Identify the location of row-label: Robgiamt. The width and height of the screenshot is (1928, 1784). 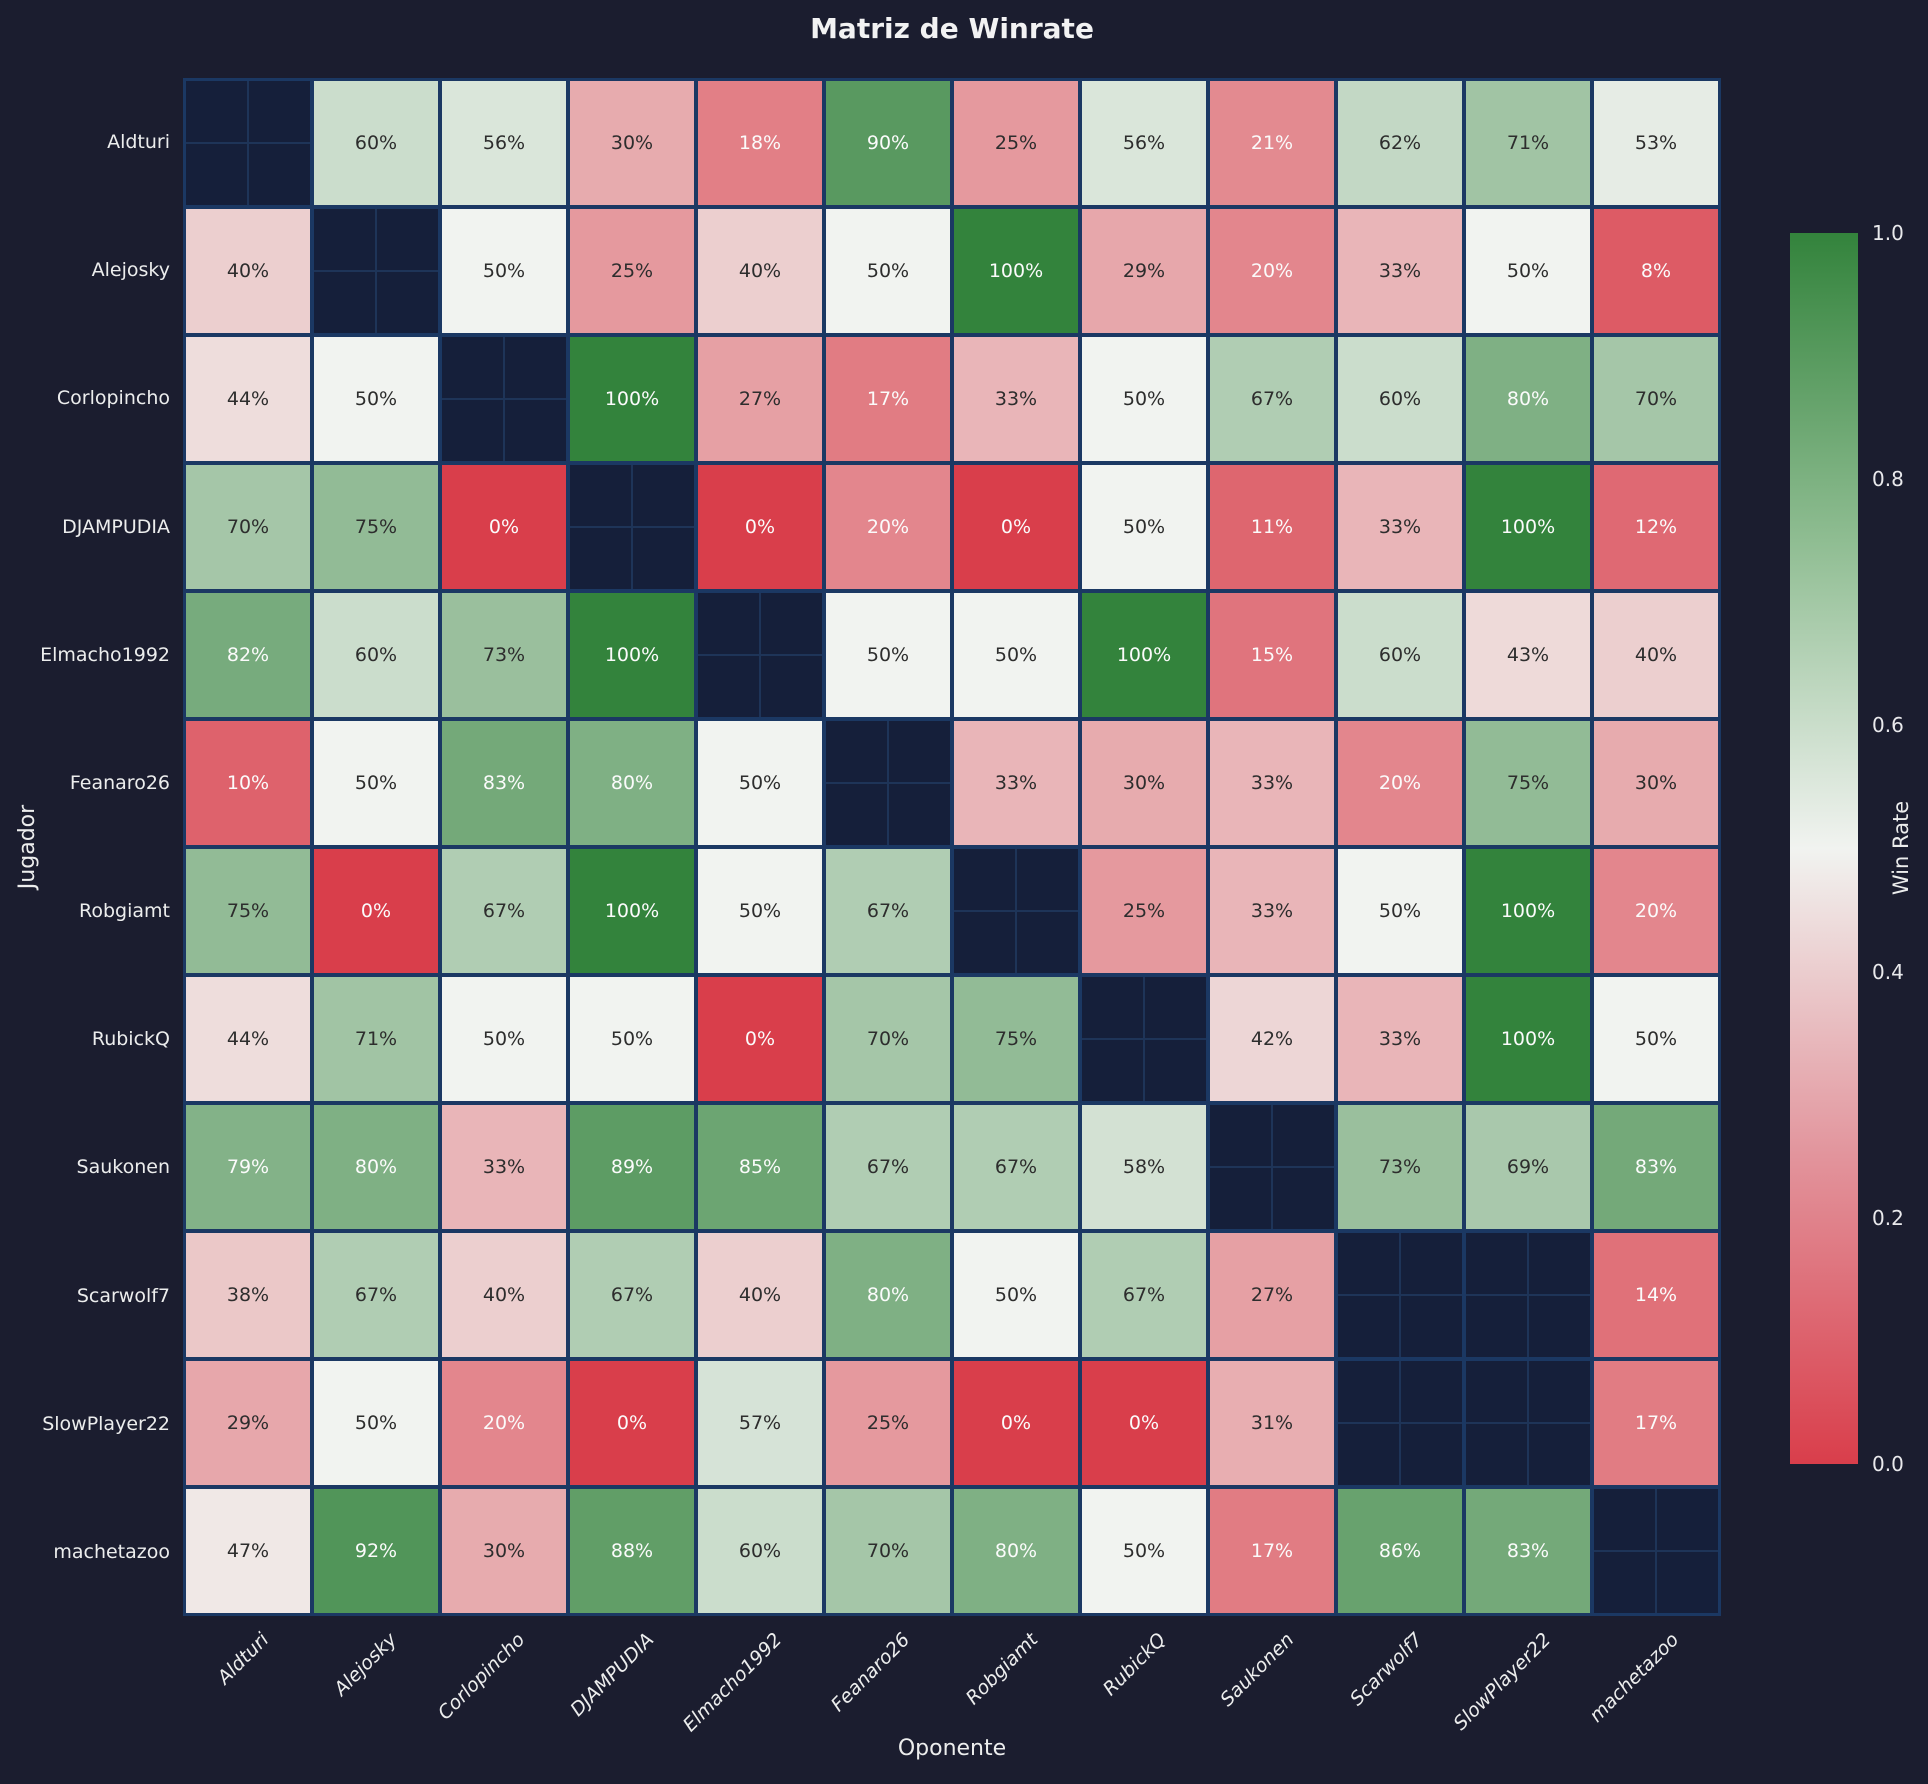
(124, 911).